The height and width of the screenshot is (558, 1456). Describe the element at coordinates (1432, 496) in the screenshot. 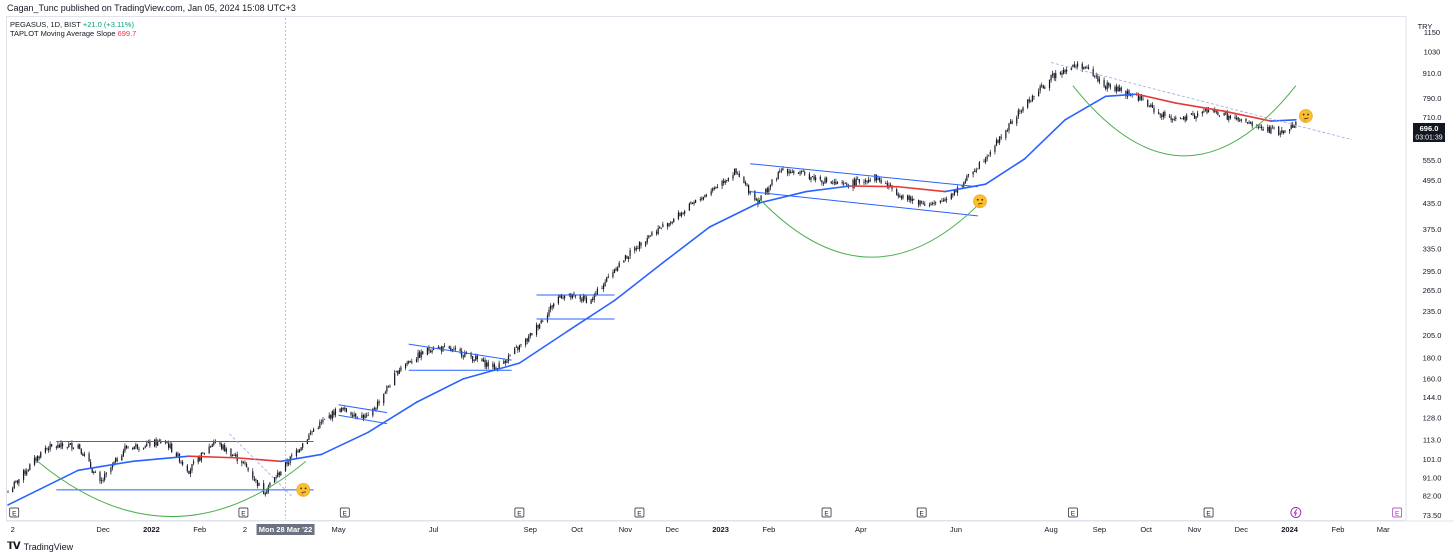

I see `price-tick-label: 82.00` at that location.